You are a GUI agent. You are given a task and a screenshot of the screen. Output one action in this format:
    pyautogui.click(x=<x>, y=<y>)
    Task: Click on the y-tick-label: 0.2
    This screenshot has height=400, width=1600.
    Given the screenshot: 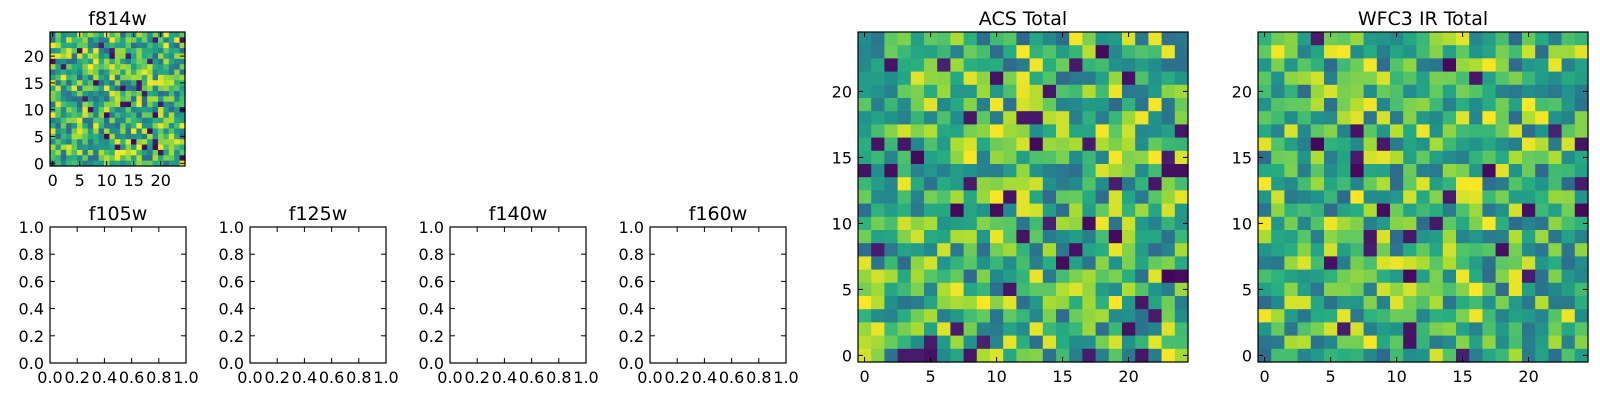 What is the action you would take?
    pyautogui.click(x=431, y=336)
    